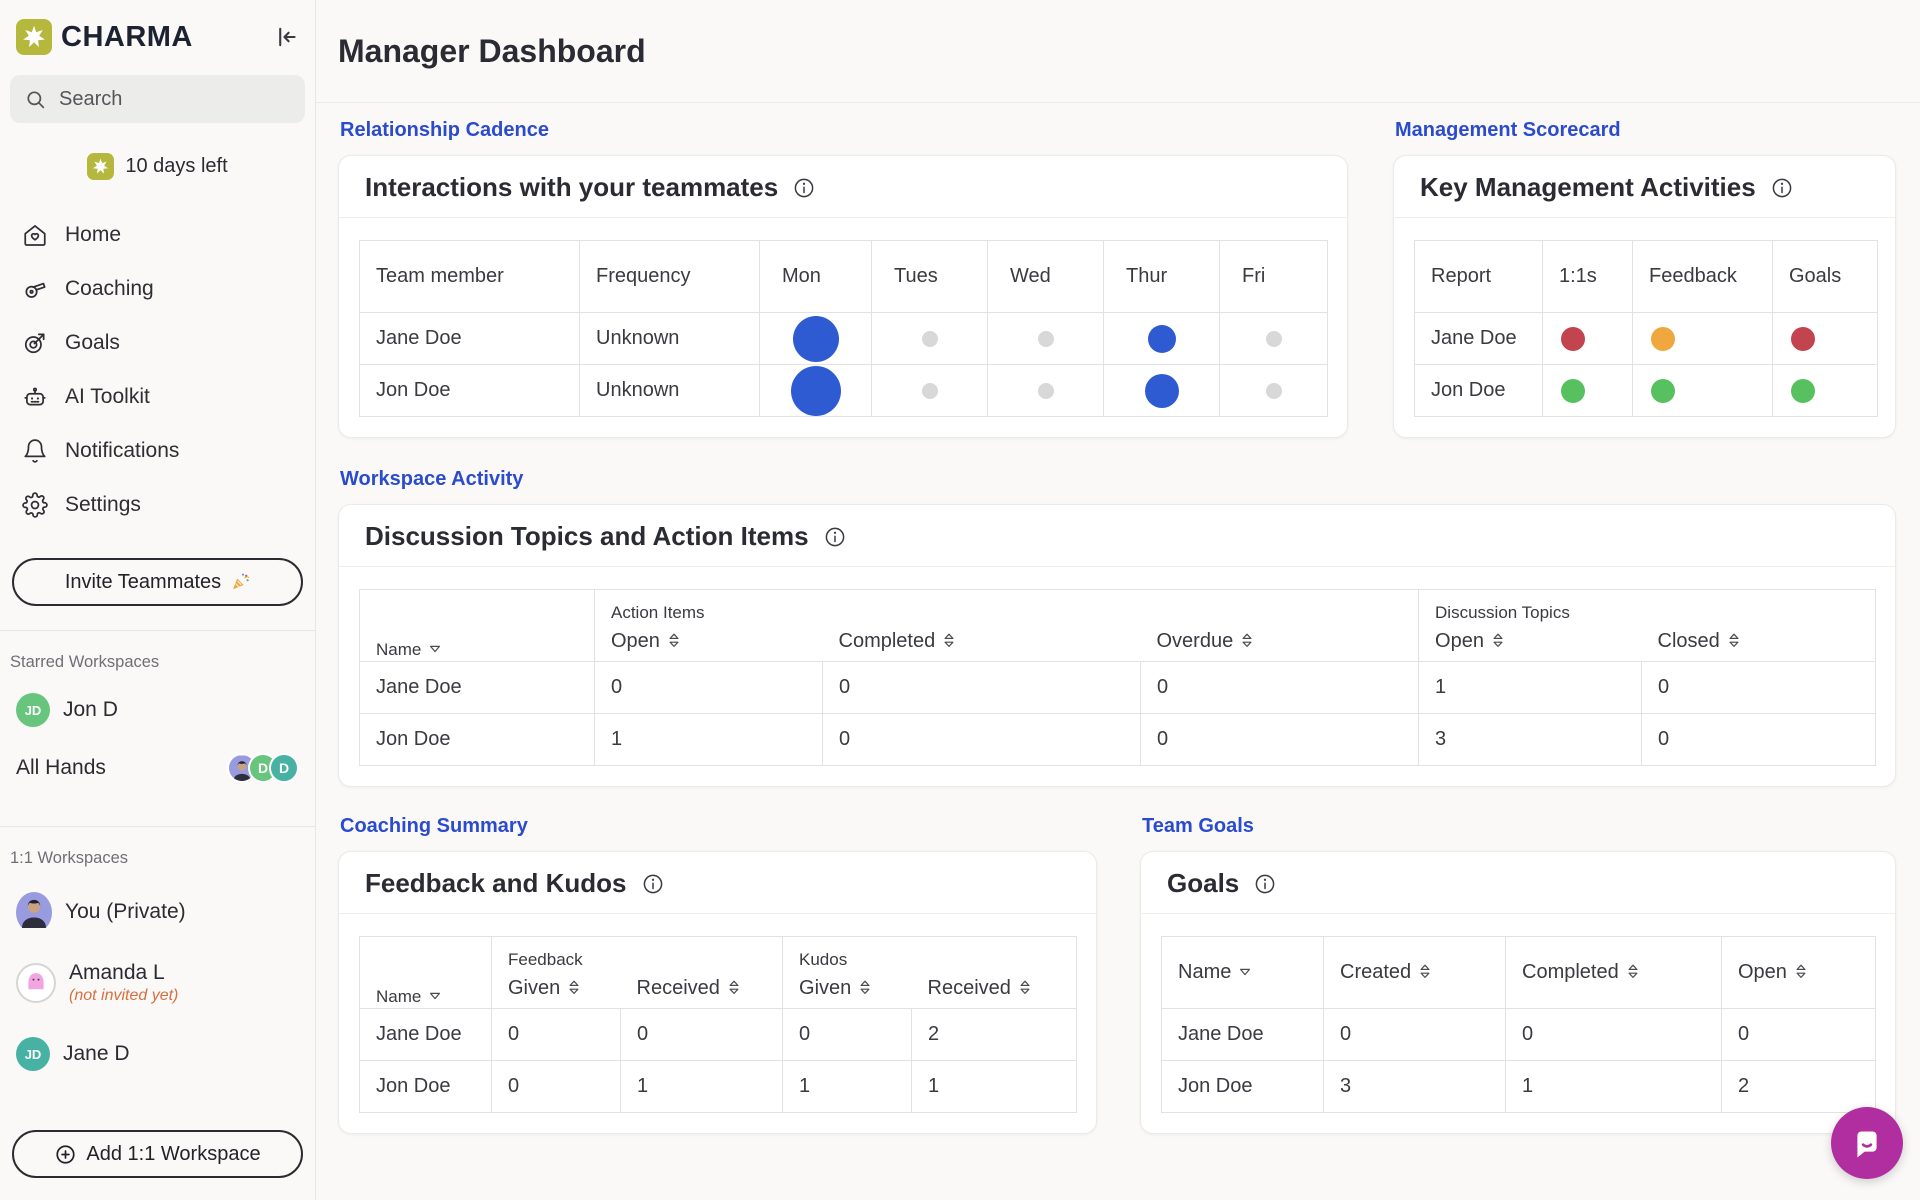 The width and height of the screenshot is (1920, 1200). I want to click on sidebar-item-notifications: Notifications, so click(157, 451).